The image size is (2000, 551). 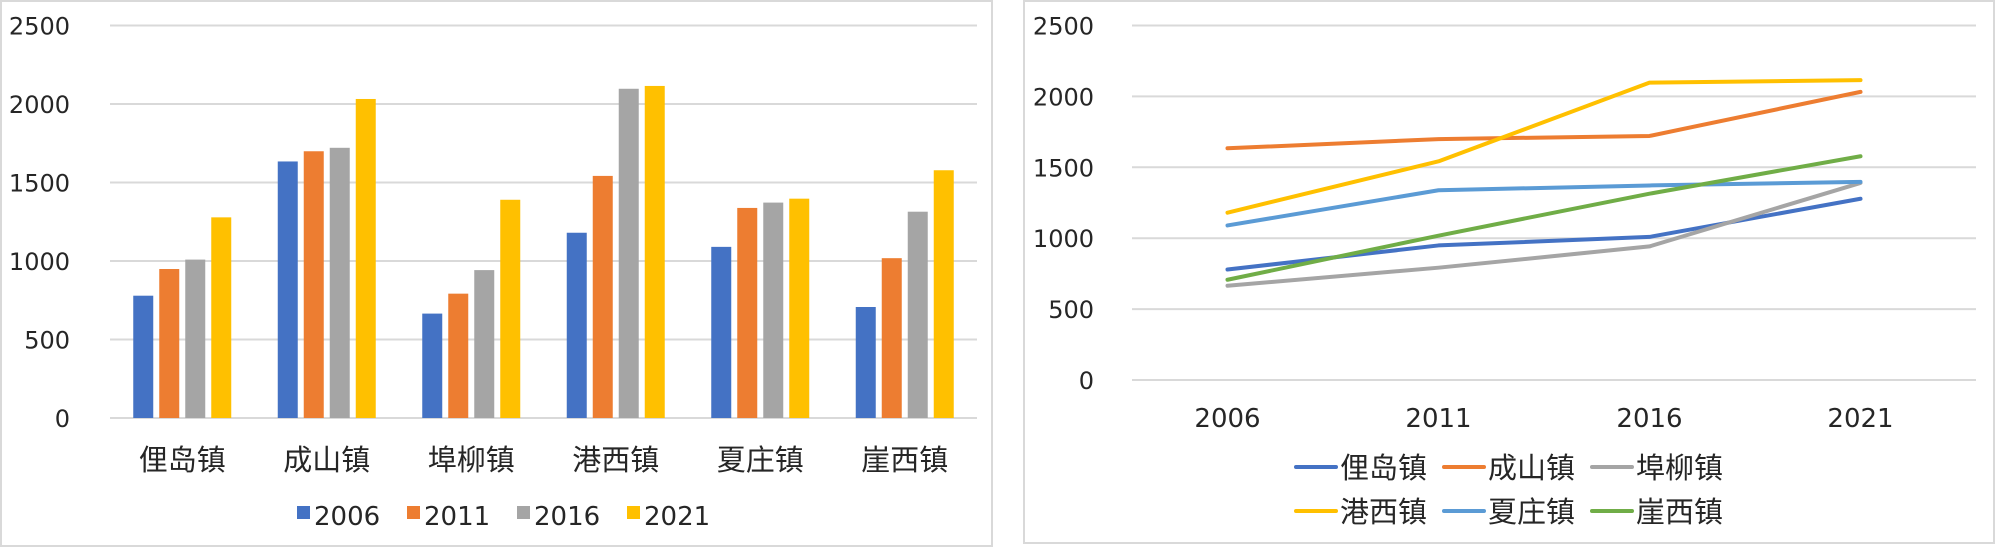 I want to click on x-category-label: 夏庄镇, so click(x=760, y=460).